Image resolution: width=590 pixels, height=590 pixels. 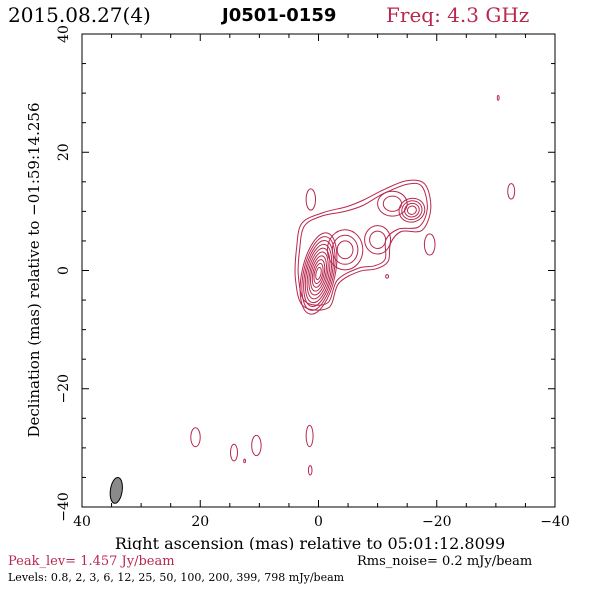 What do you see at coordinates (64, 152) in the screenshot?
I see `y-tick-label: 20` at bounding box center [64, 152].